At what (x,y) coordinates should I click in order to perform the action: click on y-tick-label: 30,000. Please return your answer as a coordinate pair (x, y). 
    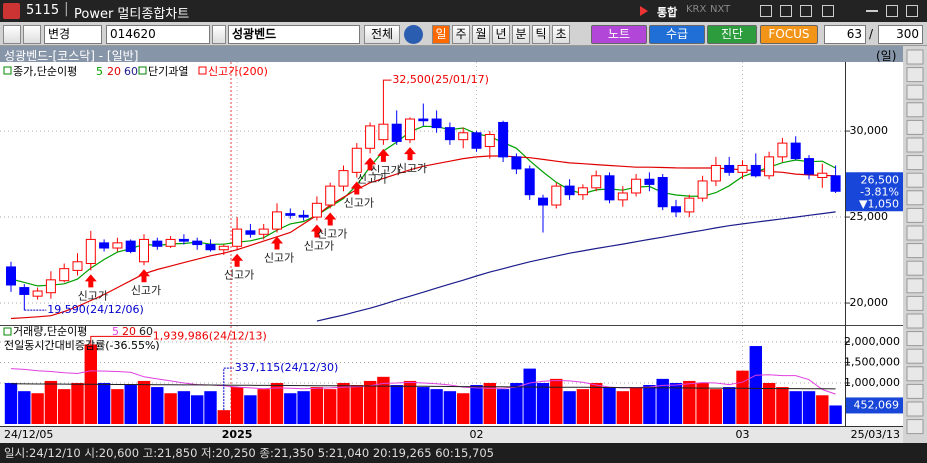
    Looking at the image, I should click on (869, 130).